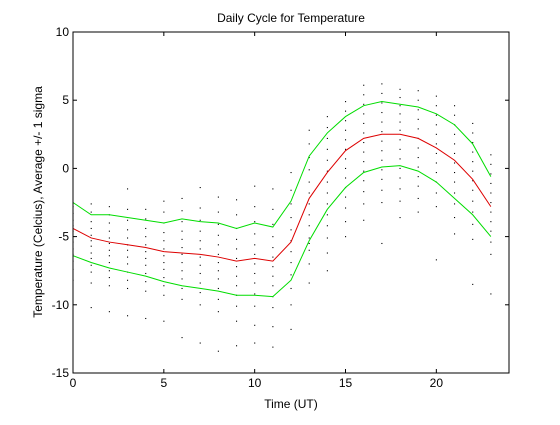 The height and width of the screenshot is (425, 560). Describe the element at coordinates (291, 404) in the screenshot. I see `x-axis-label: Time (UT)` at that location.